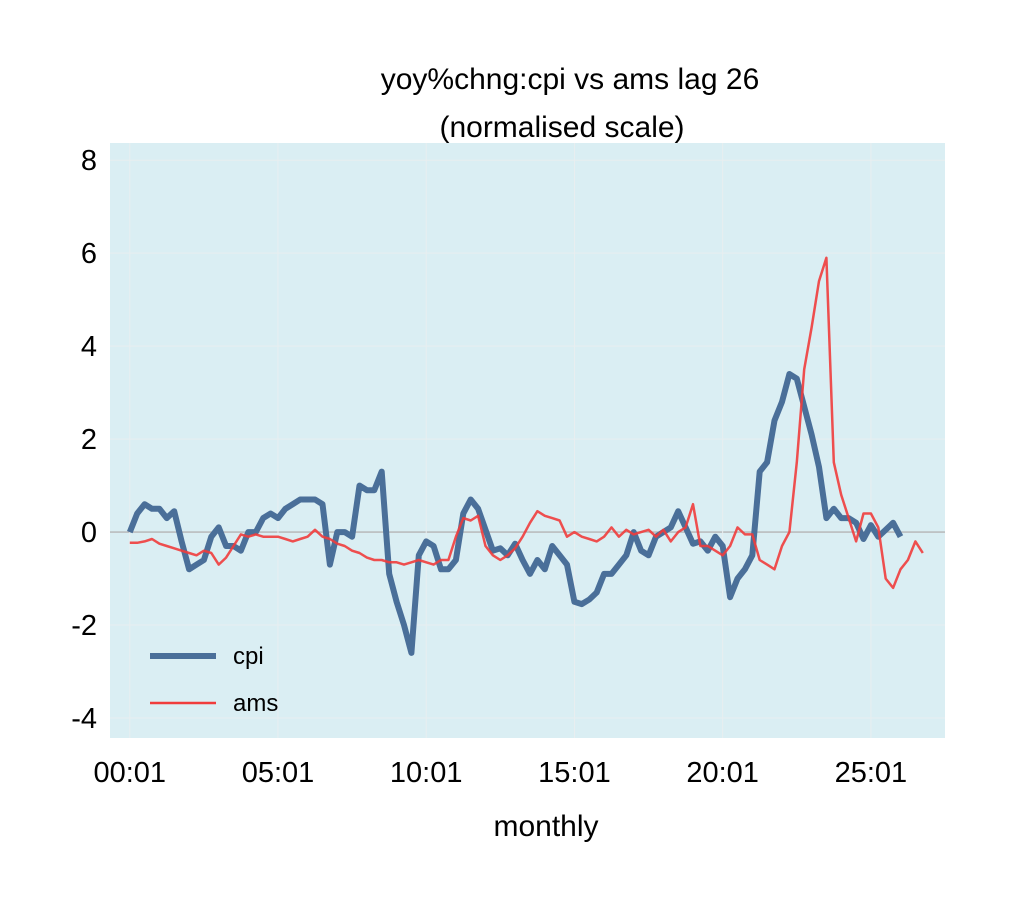  I want to click on y-tick-label: 8, so click(89, 161).